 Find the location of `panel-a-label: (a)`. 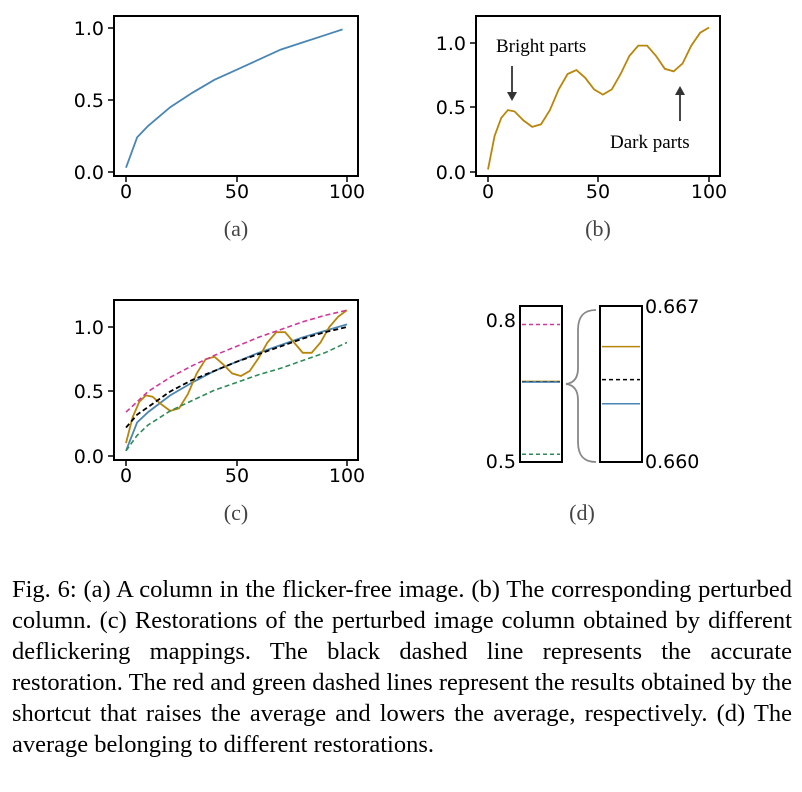

panel-a-label: (a) is located at coordinates (236, 228).